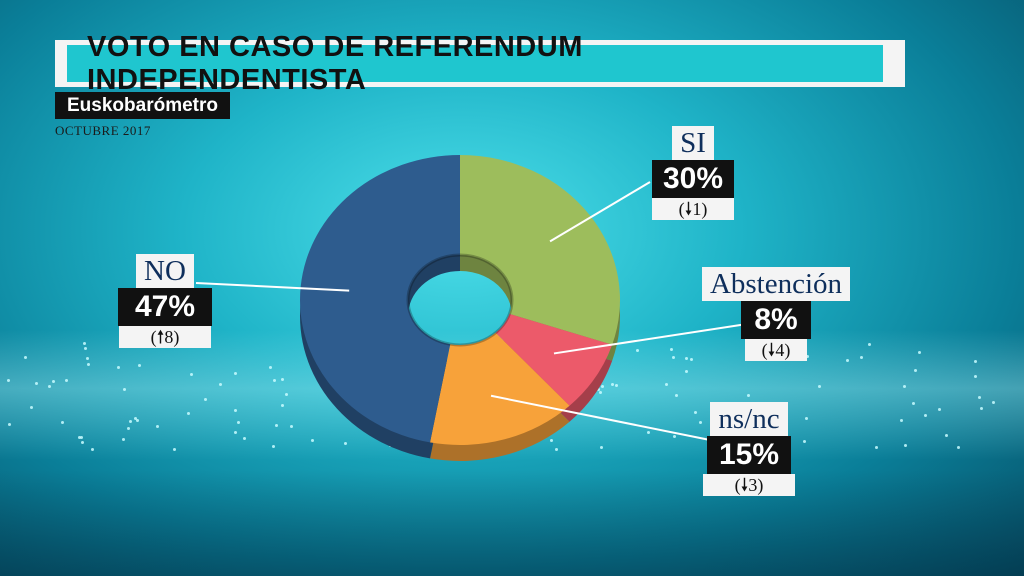 The height and width of the screenshot is (576, 1024). What do you see at coordinates (776, 320) in the screenshot?
I see `label-abstencion-pct: 8%` at bounding box center [776, 320].